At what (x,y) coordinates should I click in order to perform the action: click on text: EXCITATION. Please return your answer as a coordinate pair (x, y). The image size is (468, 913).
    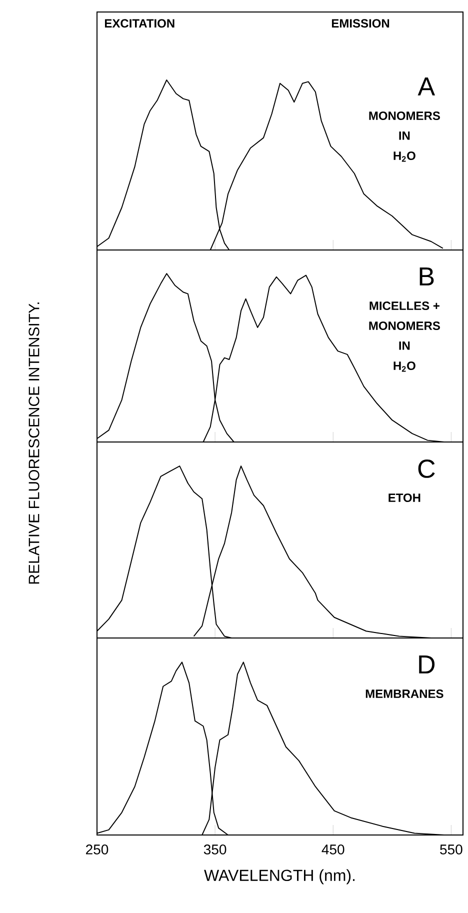
    Looking at the image, I should click on (139, 23).